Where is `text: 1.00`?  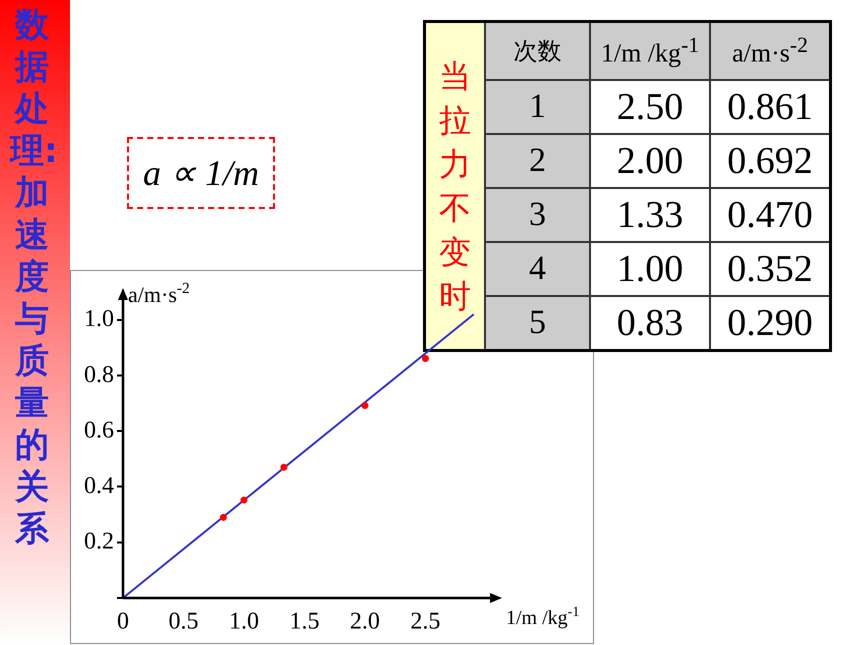 text: 1.00 is located at coordinates (650, 269).